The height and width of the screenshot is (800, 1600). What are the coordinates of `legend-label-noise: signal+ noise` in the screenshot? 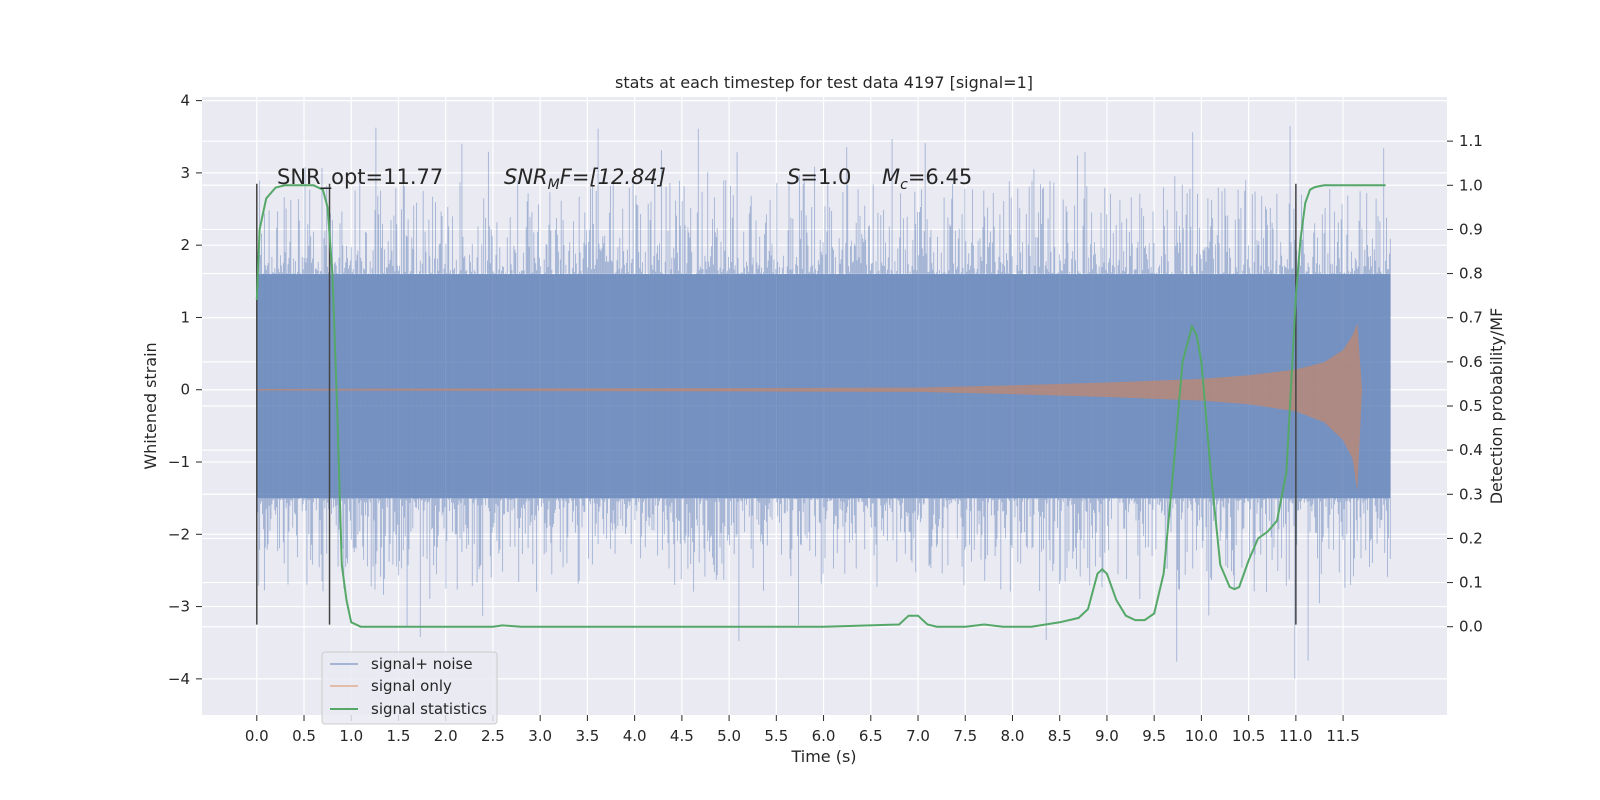 It's located at (422, 664).